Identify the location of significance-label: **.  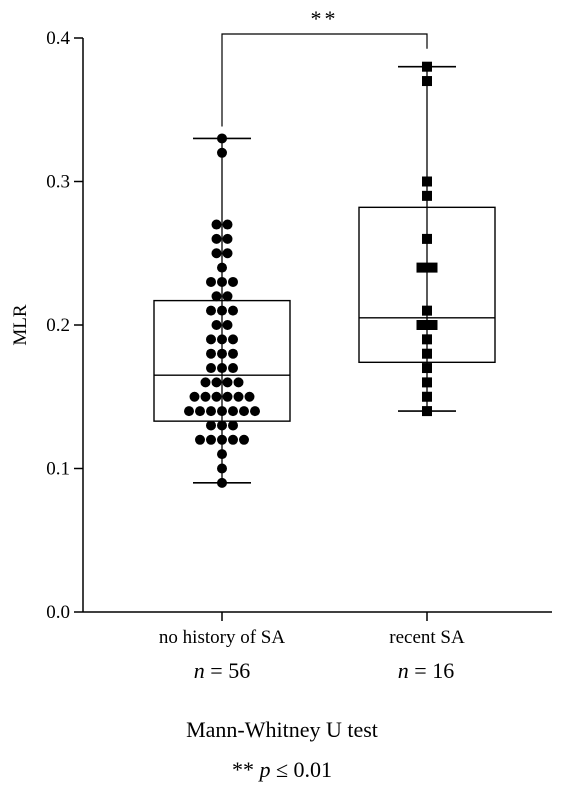
(325, 18).